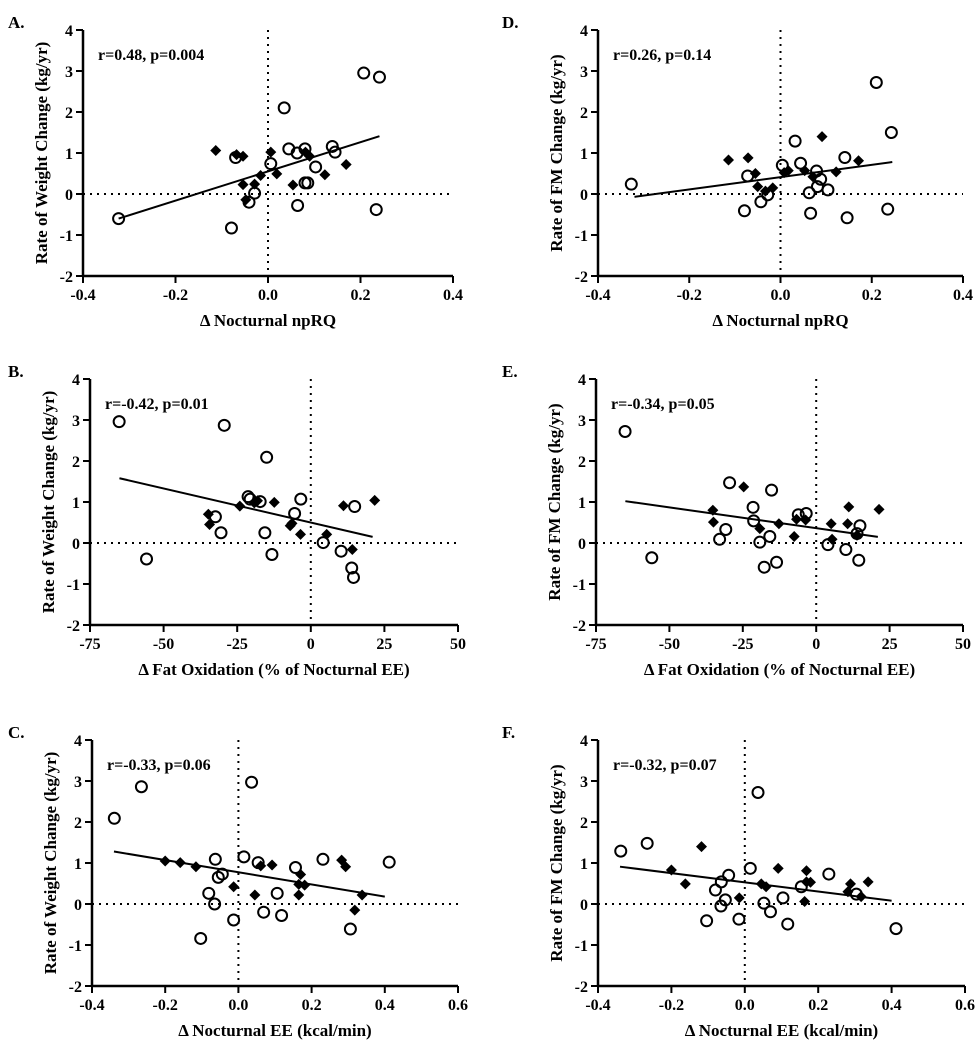 This screenshot has width=980, height=1050. I want to click on x-tick-label: 0.0, so click(268, 295).